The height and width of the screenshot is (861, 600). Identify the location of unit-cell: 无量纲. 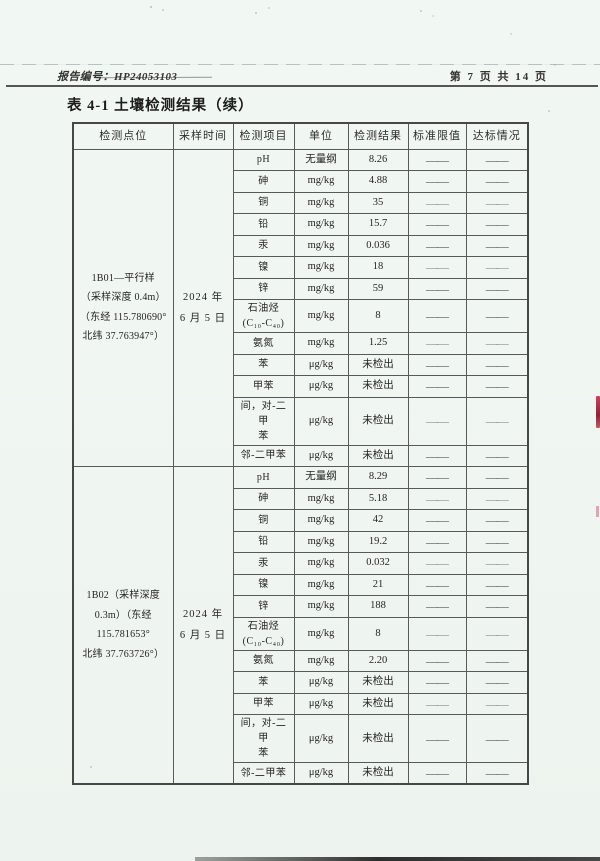
(321, 159).